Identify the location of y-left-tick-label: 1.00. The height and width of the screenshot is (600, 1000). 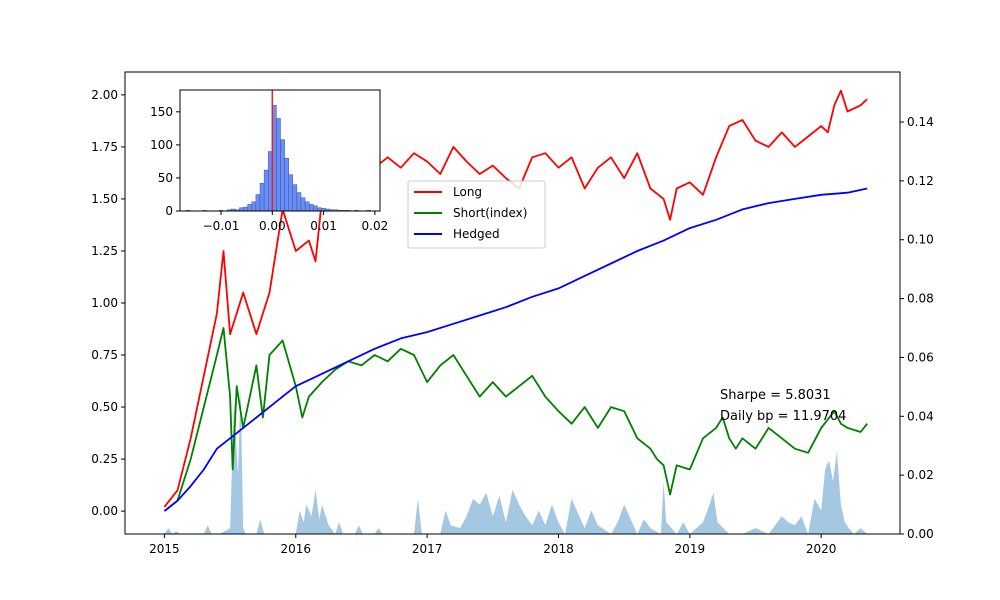
(104, 303).